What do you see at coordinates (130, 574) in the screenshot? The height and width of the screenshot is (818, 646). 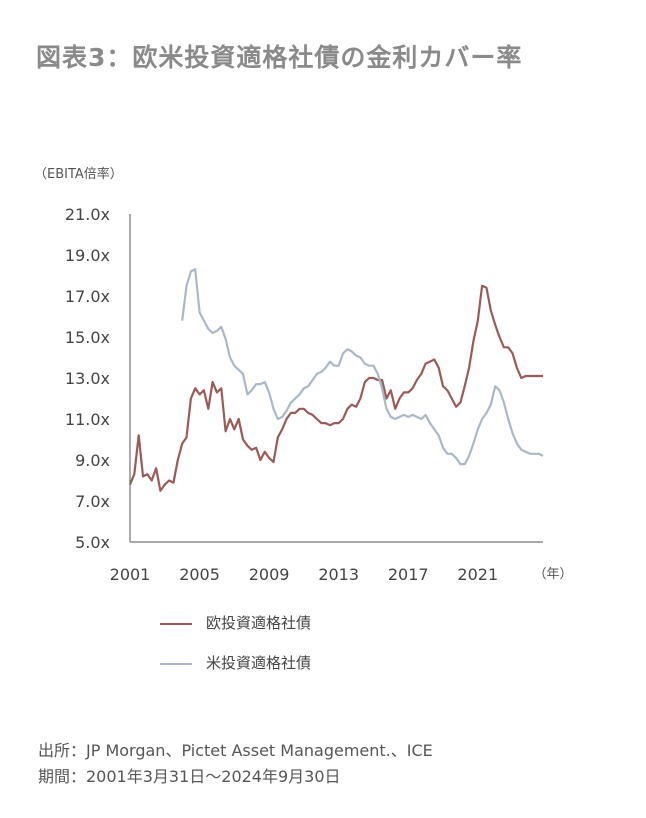 I see `x-tick-label: 2001` at bounding box center [130, 574].